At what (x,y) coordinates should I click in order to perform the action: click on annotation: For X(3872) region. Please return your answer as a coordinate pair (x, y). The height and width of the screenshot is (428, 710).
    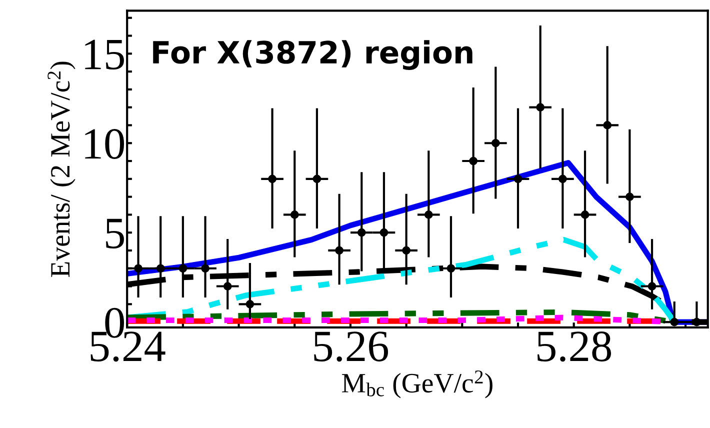
    Looking at the image, I should click on (312, 55).